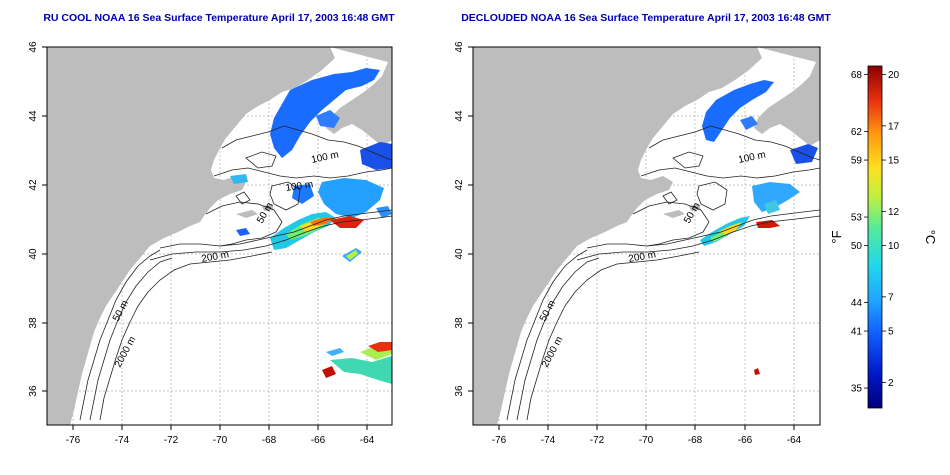  What do you see at coordinates (311, 226) in the screenshot?
I see `left-sst-overlay` at bounding box center [311, 226].